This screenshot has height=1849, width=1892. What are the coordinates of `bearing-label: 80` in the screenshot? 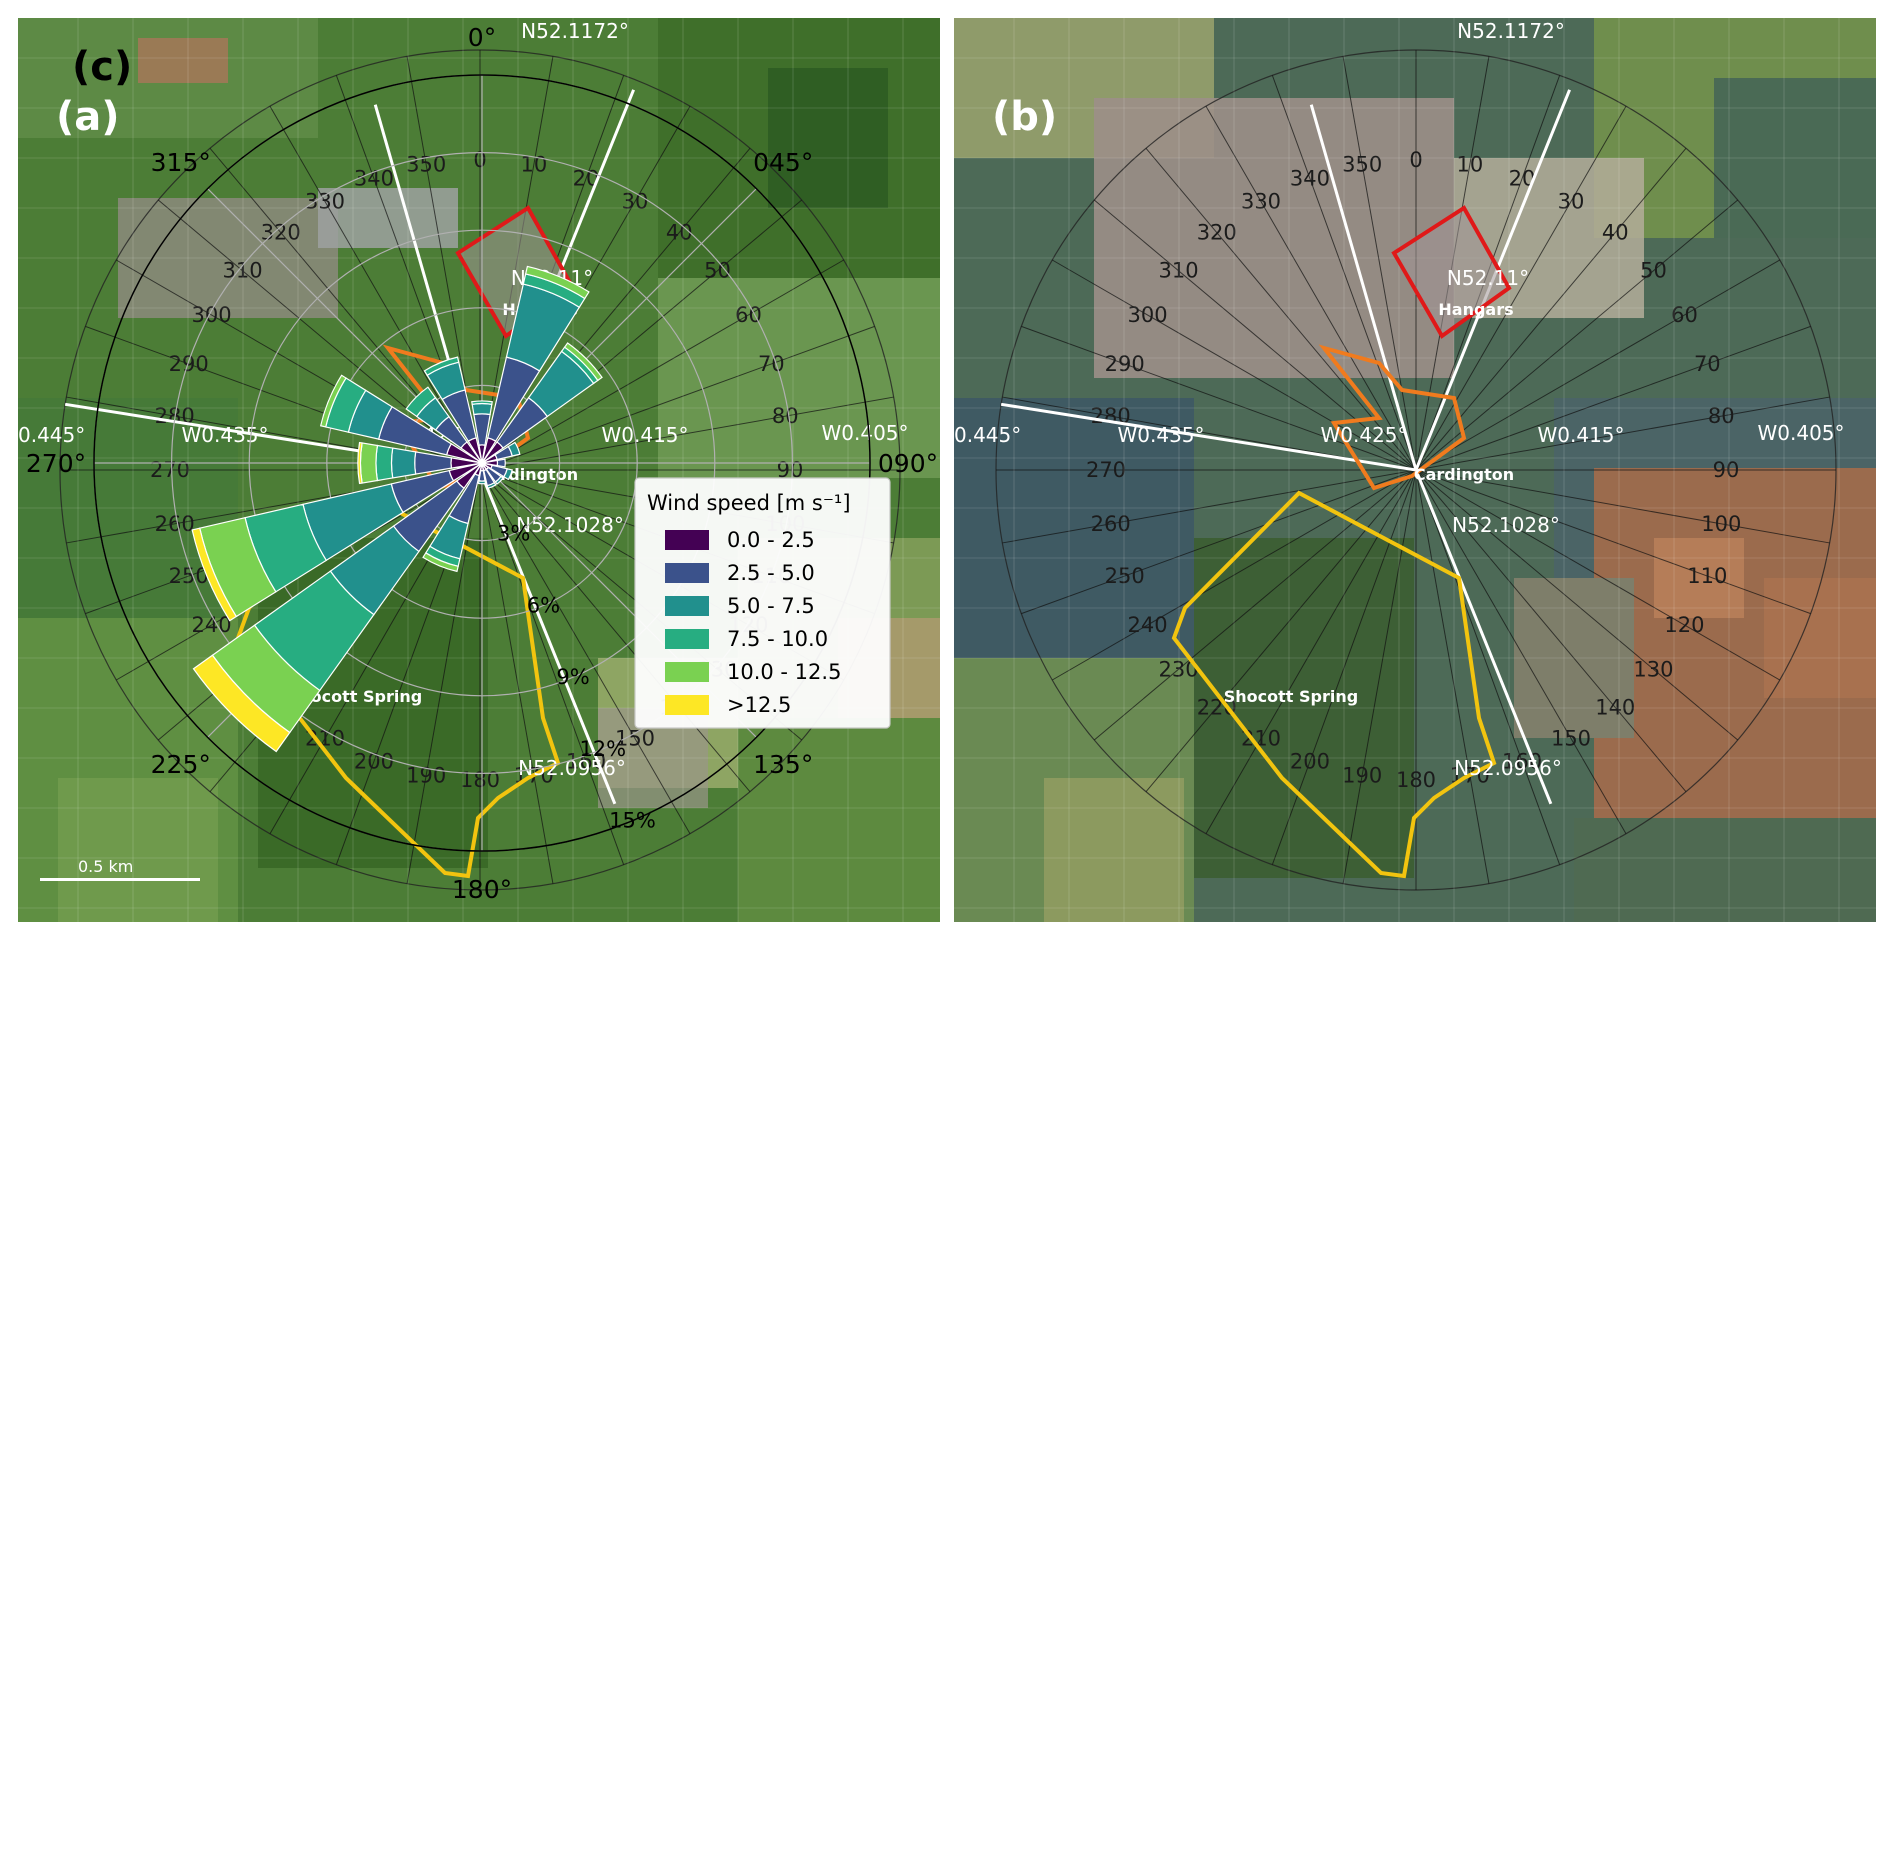 It's located at (785, 416).